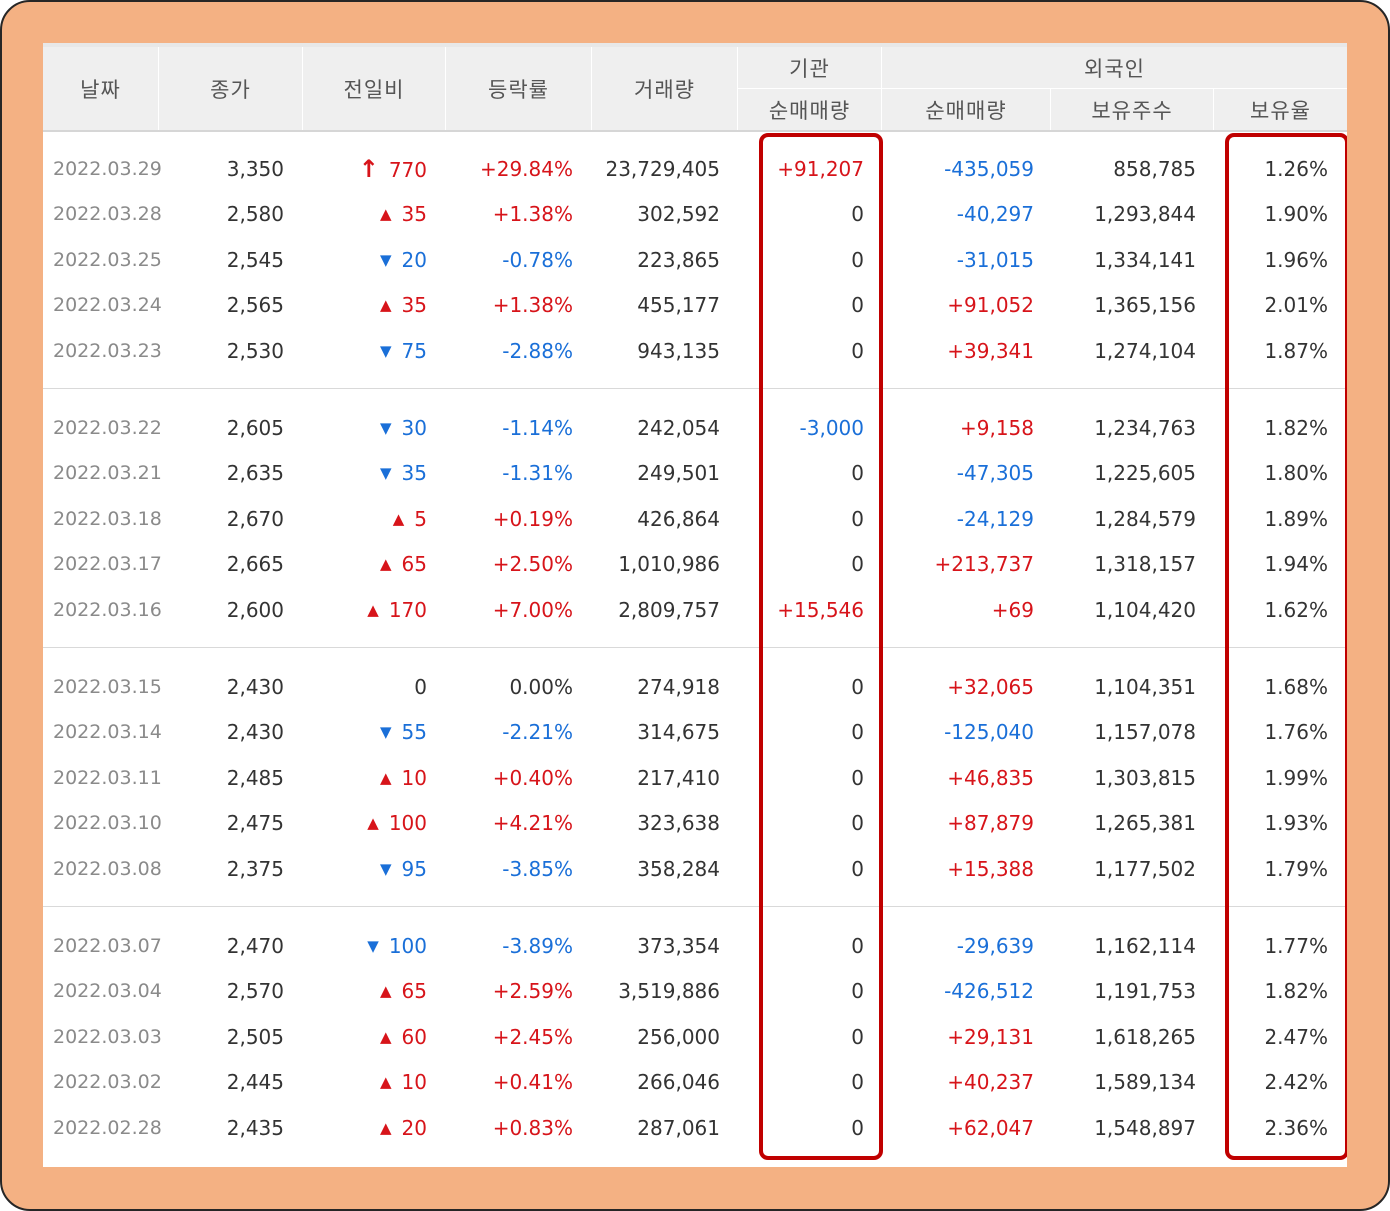  I want to click on row-close: 2,445, so click(255, 1082).